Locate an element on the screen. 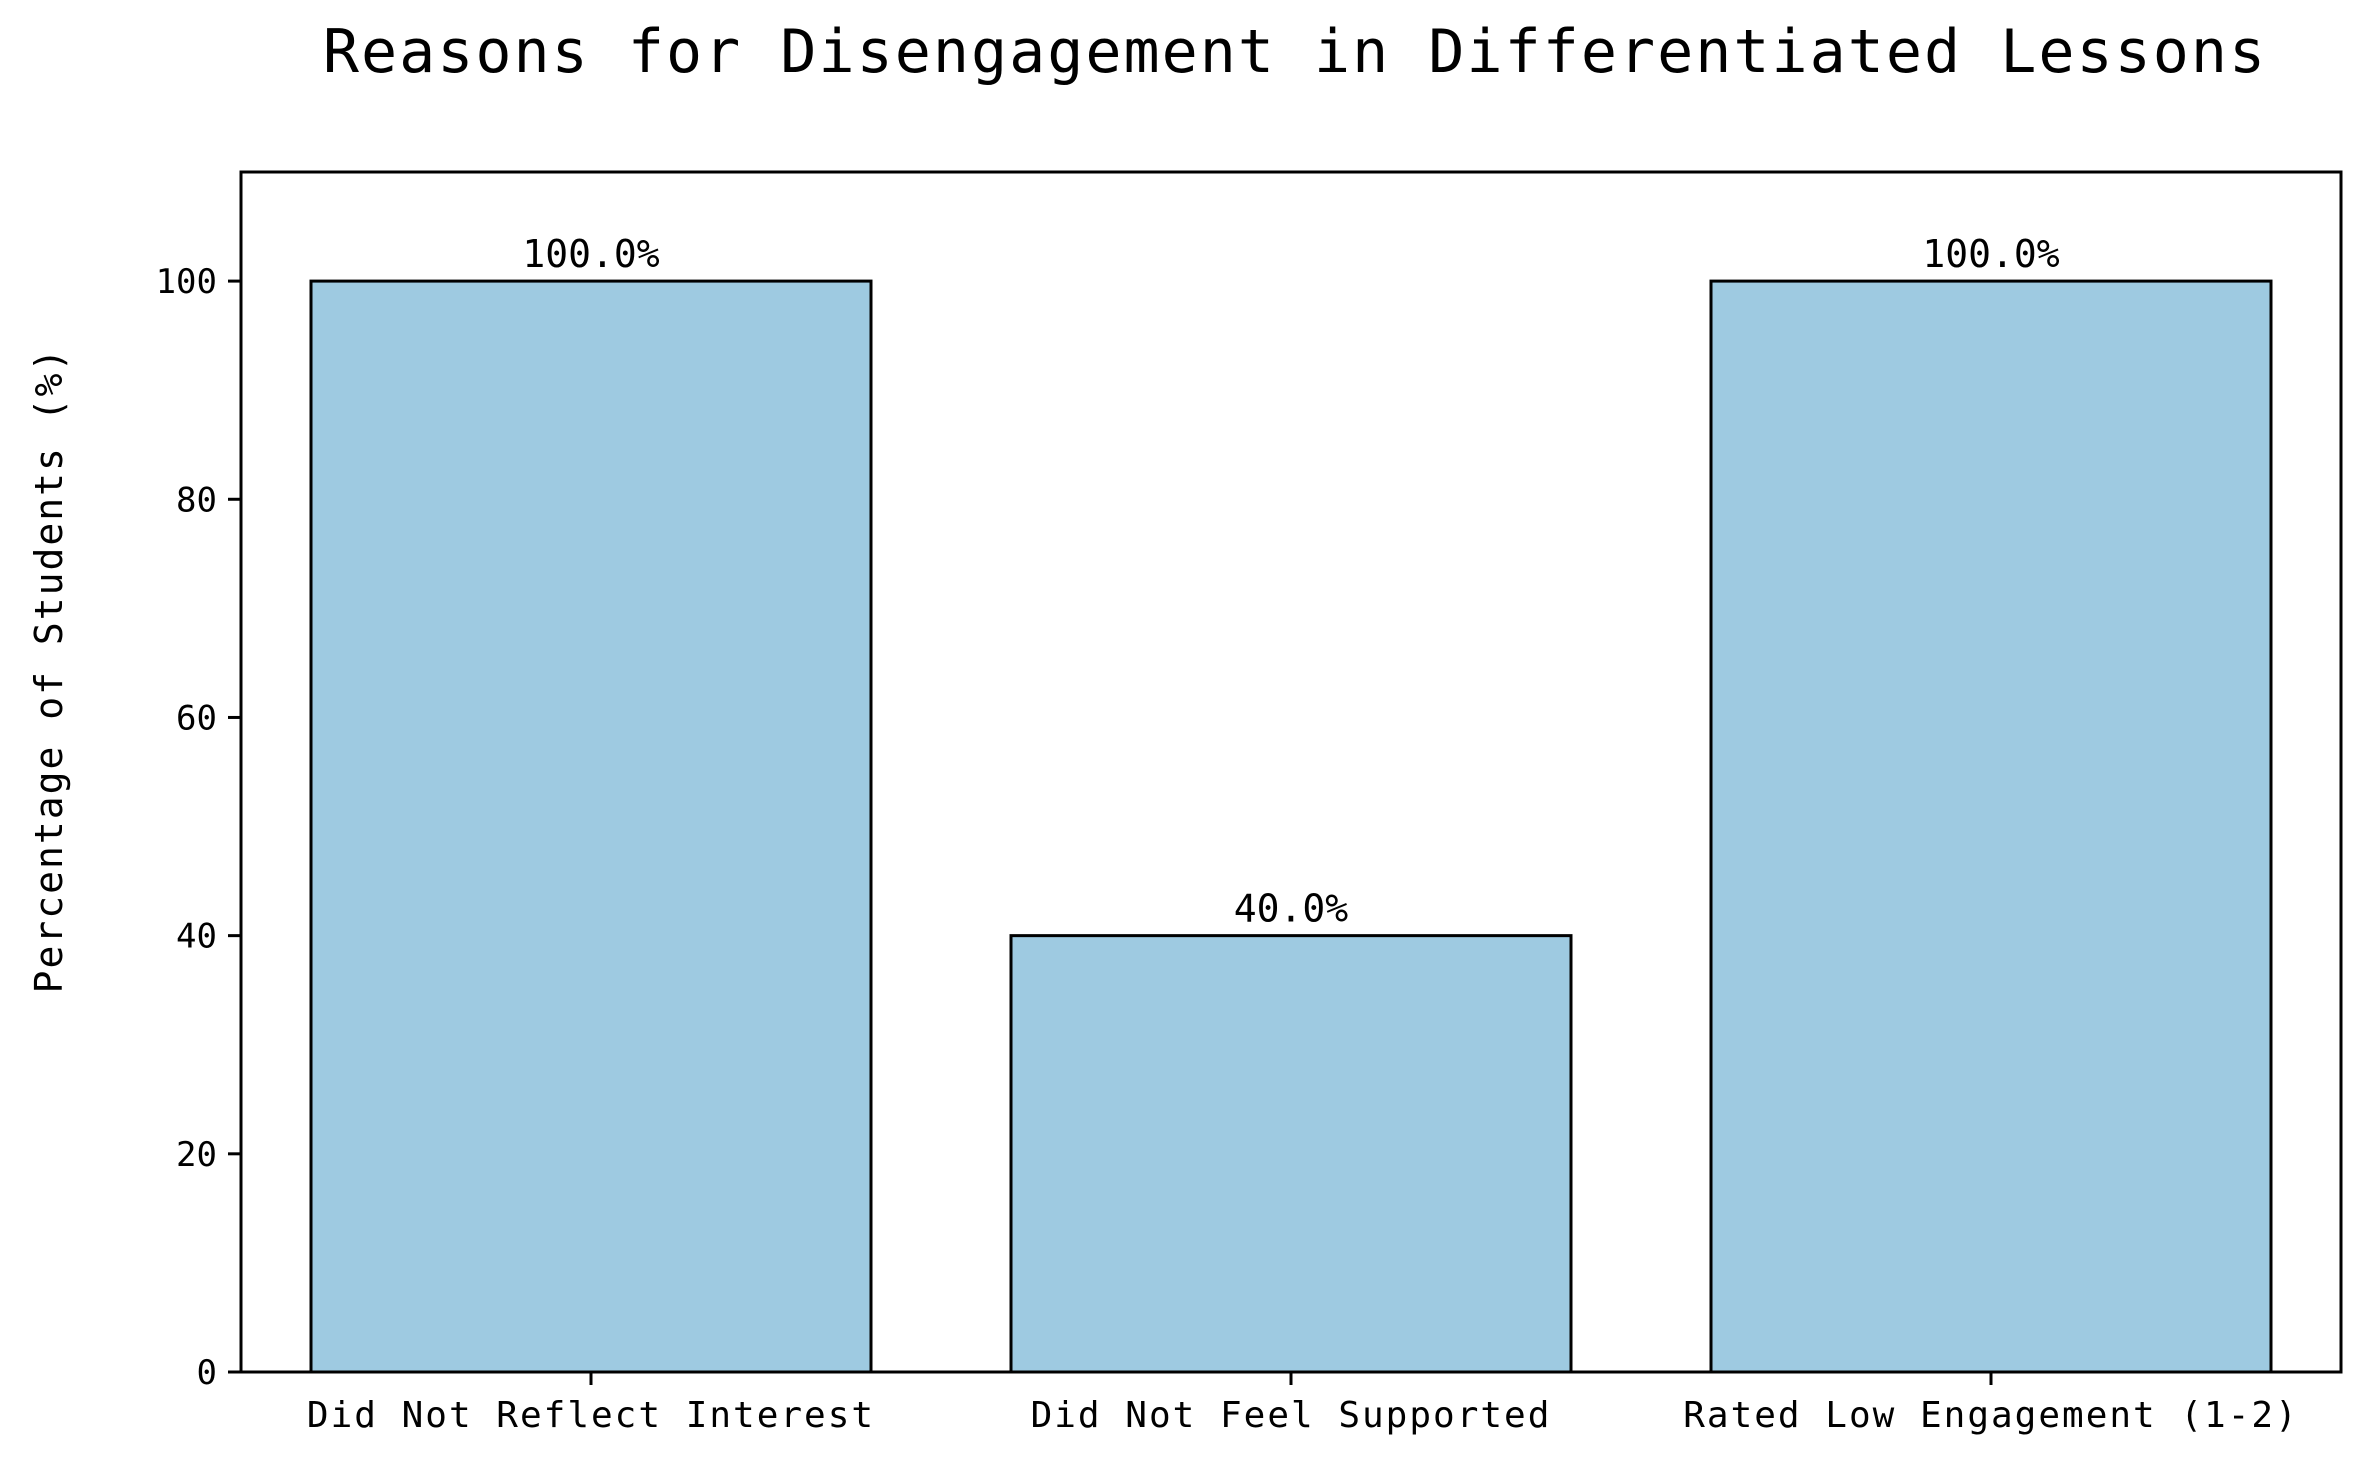 Image resolution: width=2367 pixels, height=1471 pixels. y-axis-label: Percentage of Students (%) is located at coordinates (49, 670).